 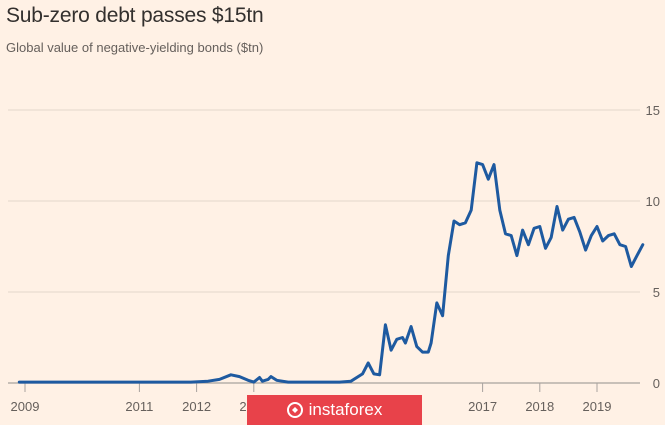 What do you see at coordinates (345, 409) in the screenshot?
I see `watermark-text: instaforex` at bounding box center [345, 409].